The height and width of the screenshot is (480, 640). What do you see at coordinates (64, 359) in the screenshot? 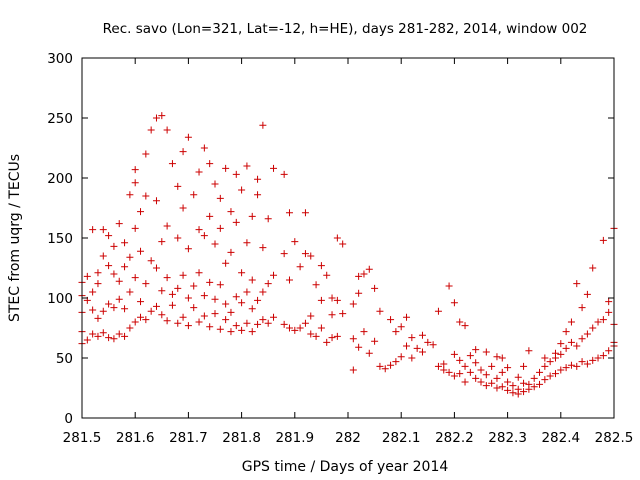
I see `y-tick-label: 50` at bounding box center [64, 359].